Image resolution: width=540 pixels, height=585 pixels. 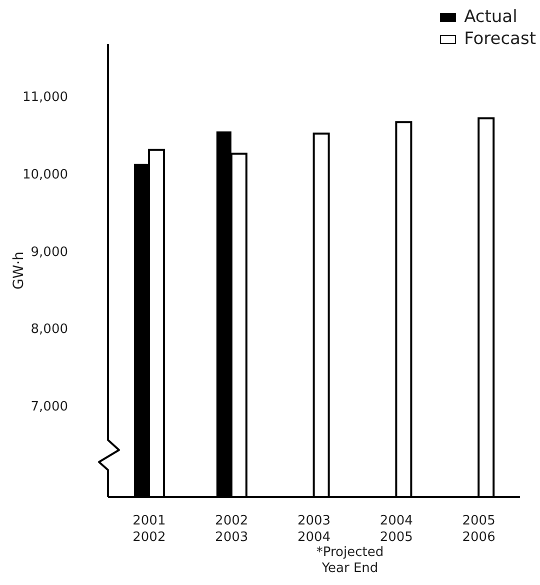 I want to click on x-tick-label: 2005 2006, so click(x=479, y=529).